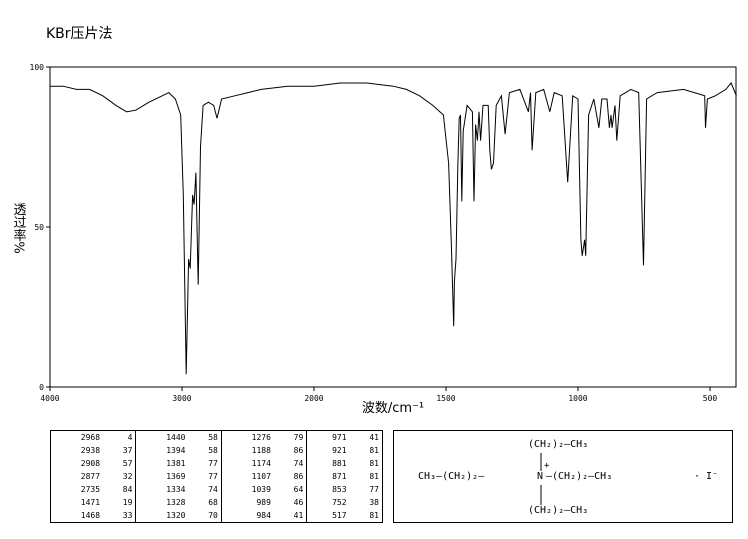 This screenshot has height=539, width=748. Describe the element at coordinates (328, 451) in the screenshot. I see `peak-cell: 921` at that location.